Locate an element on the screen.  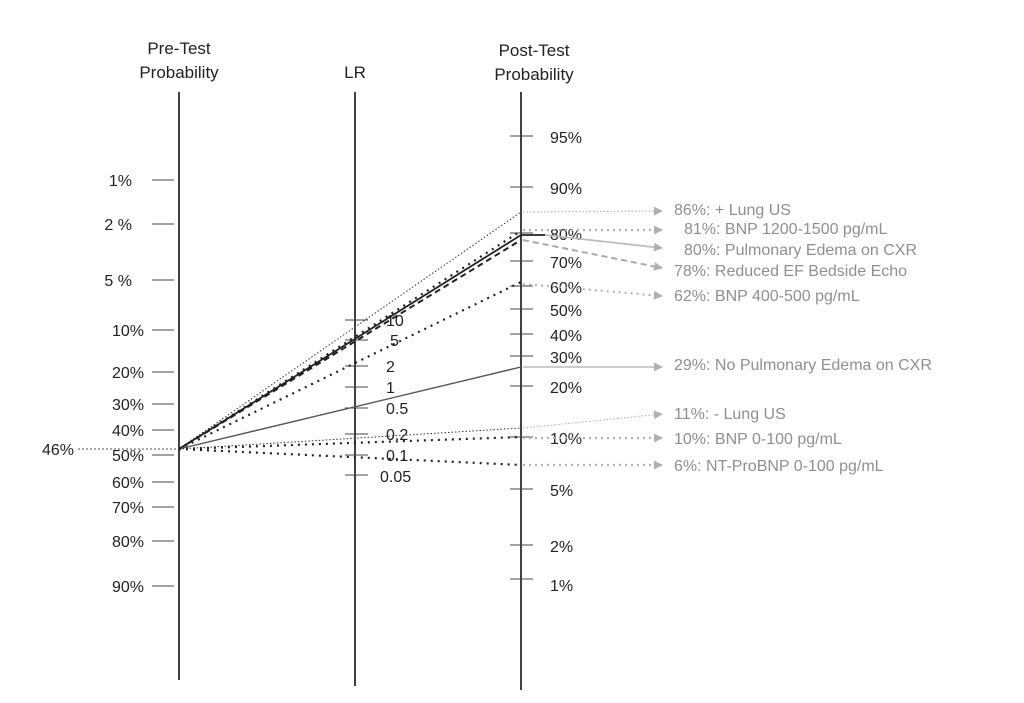
posttest-tick-label: 70% is located at coordinates (566, 263).